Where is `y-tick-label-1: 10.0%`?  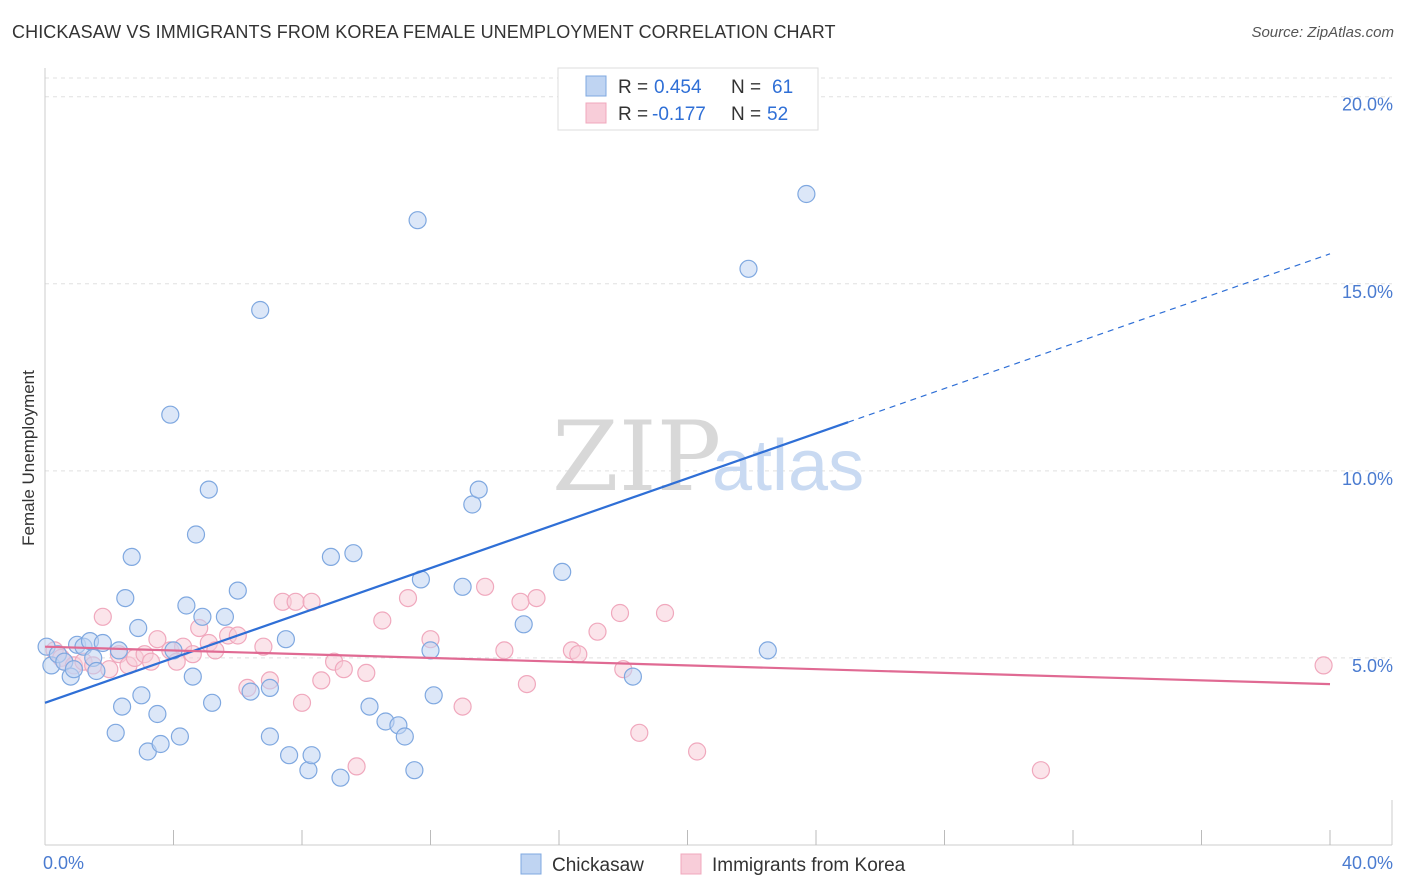 y-tick-label-1: 10.0% is located at coordinates (1367, 479).